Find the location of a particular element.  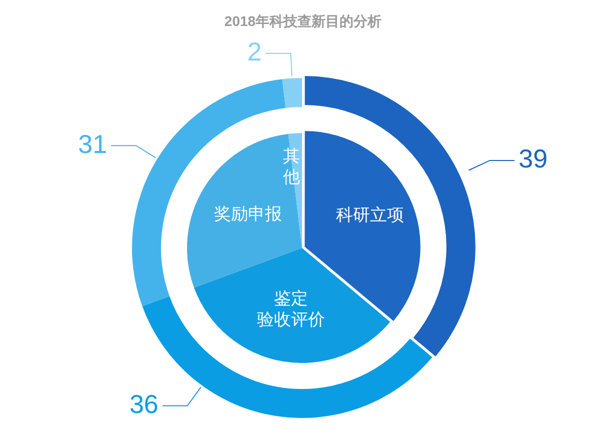

data-label: 31 is located at coordinates (93, 143).